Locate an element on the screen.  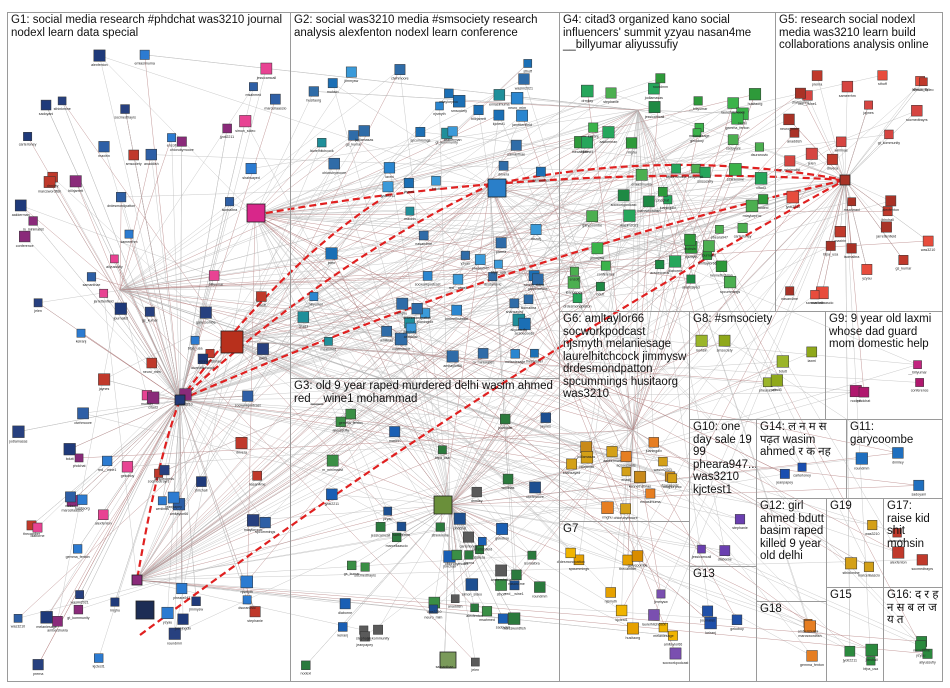
node-label: laurelhitchcock is located at coordinates (203, 368).